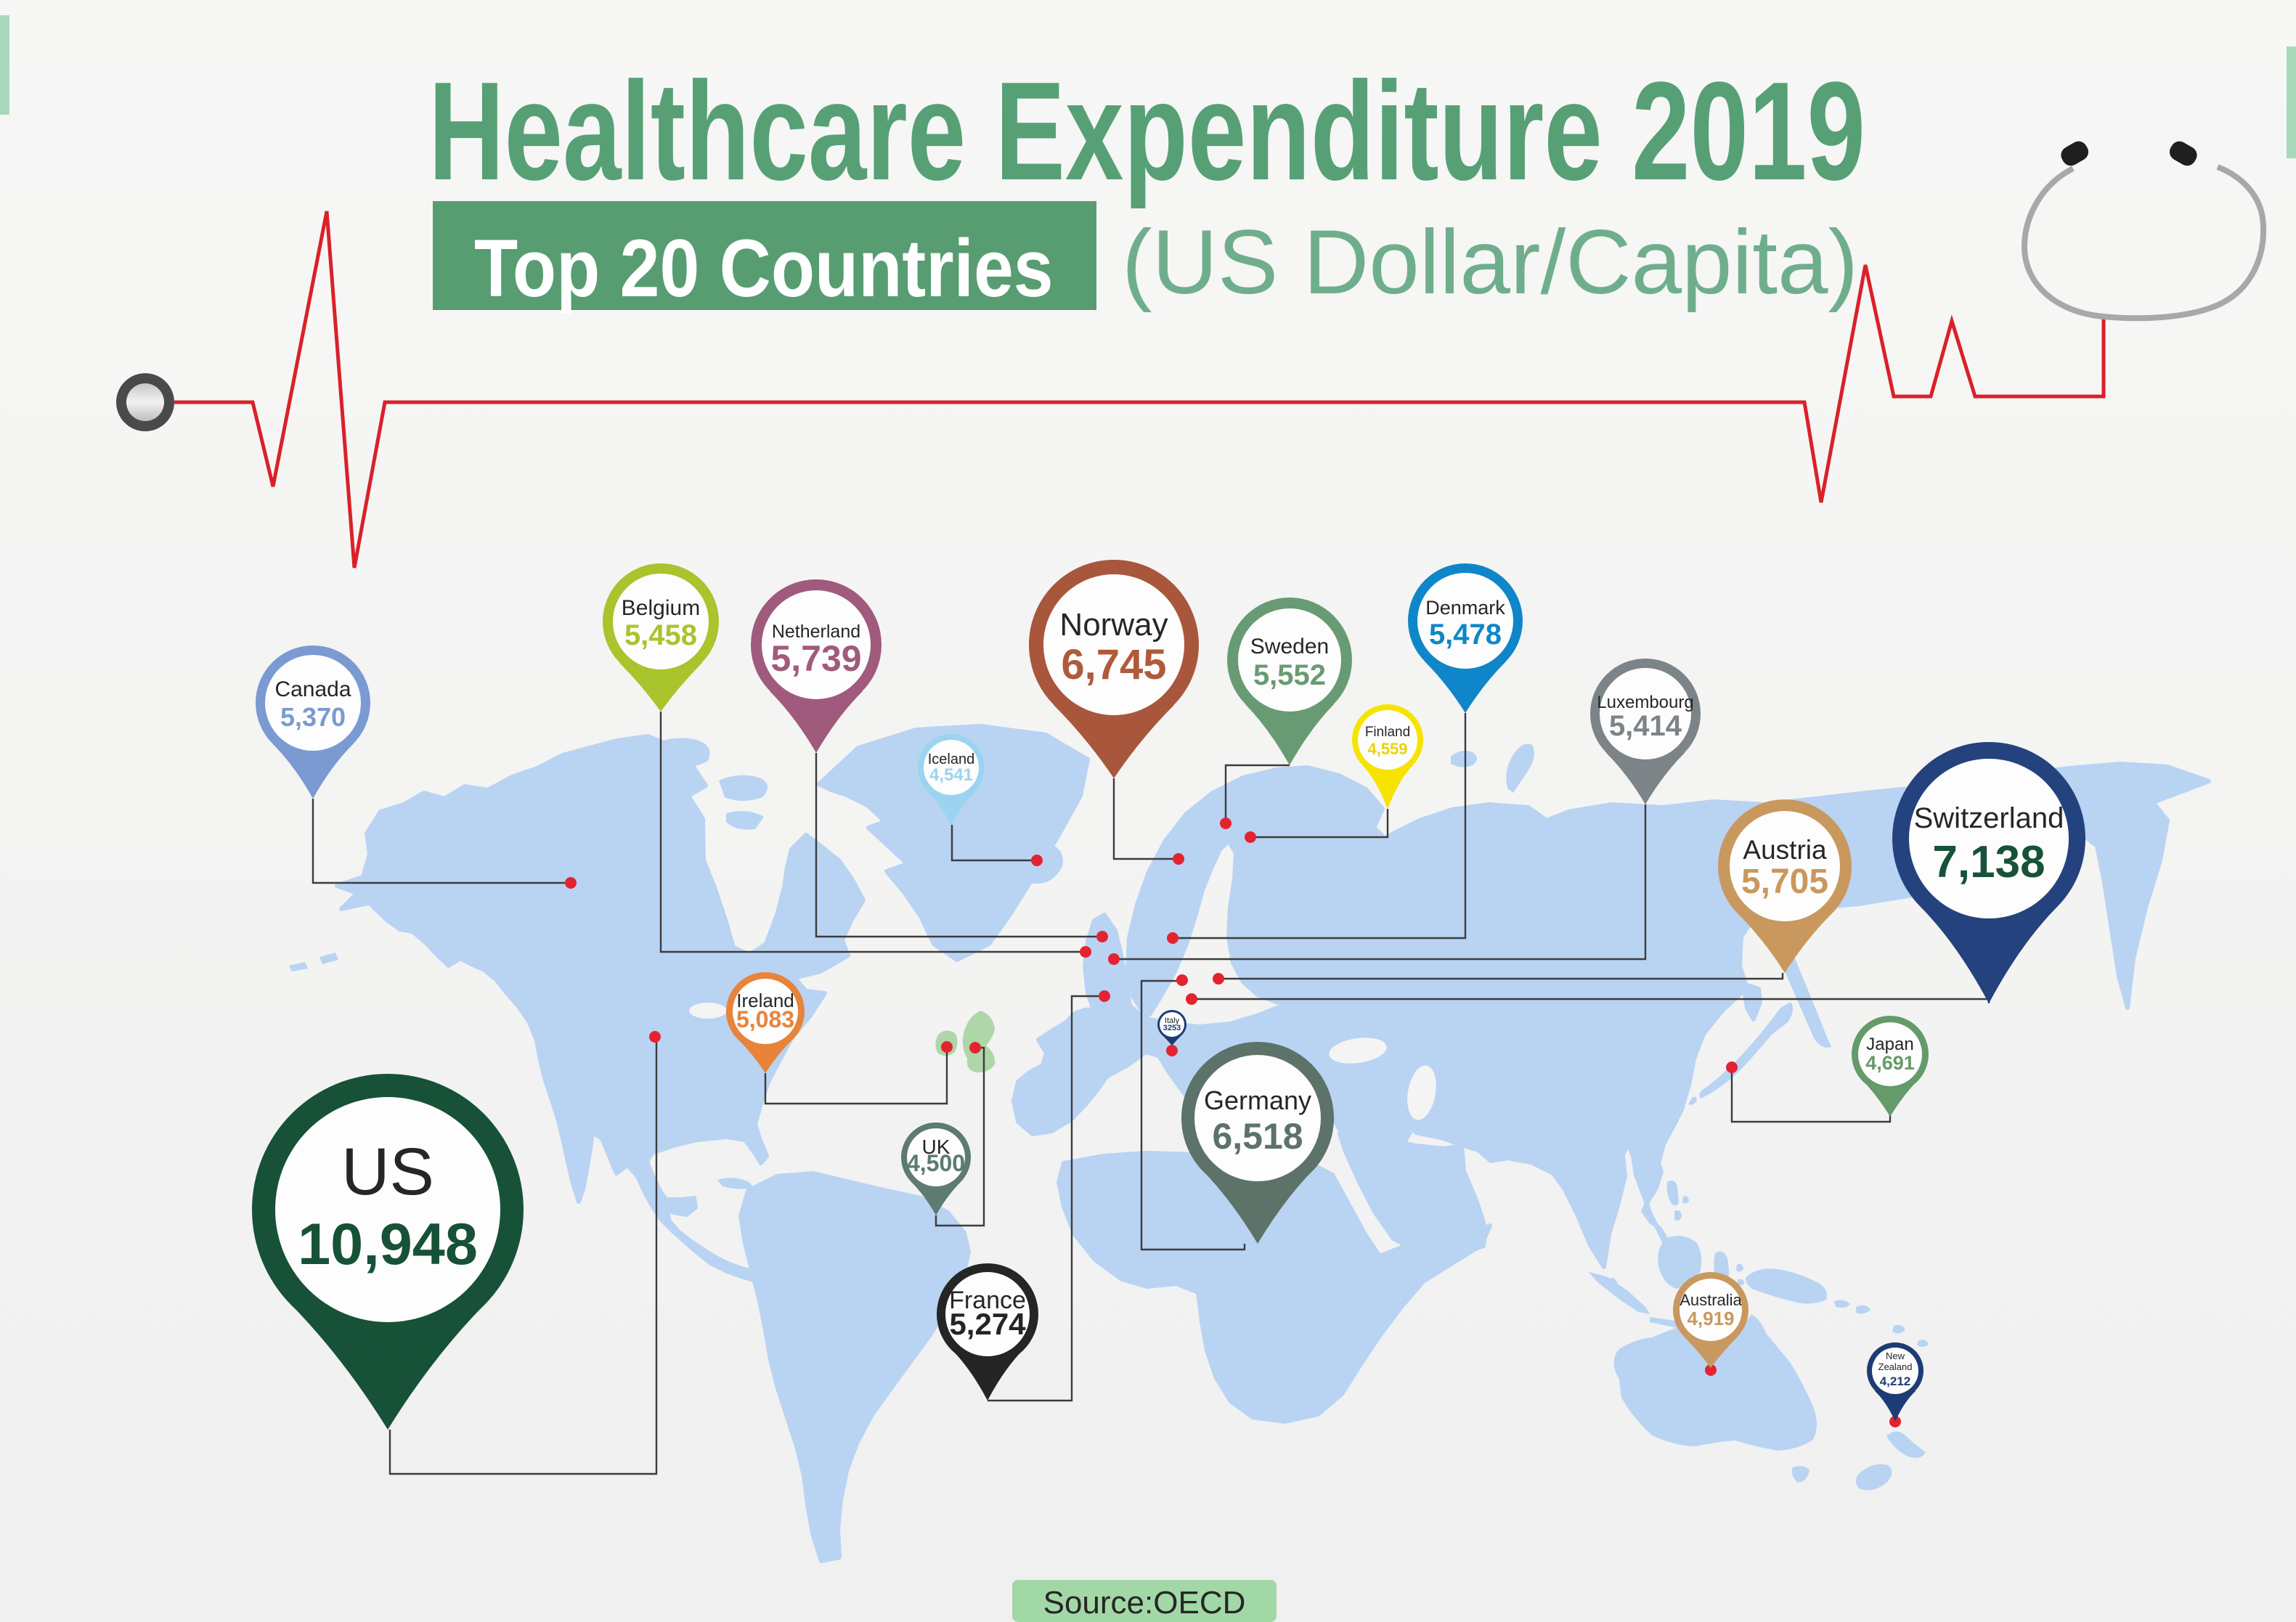 This screenshot has width=2296, height=1622. What do you see at coordinates (936, 1147) in the screenshot?
I see `svg-text: UK` at bounding box center [936, 1147].